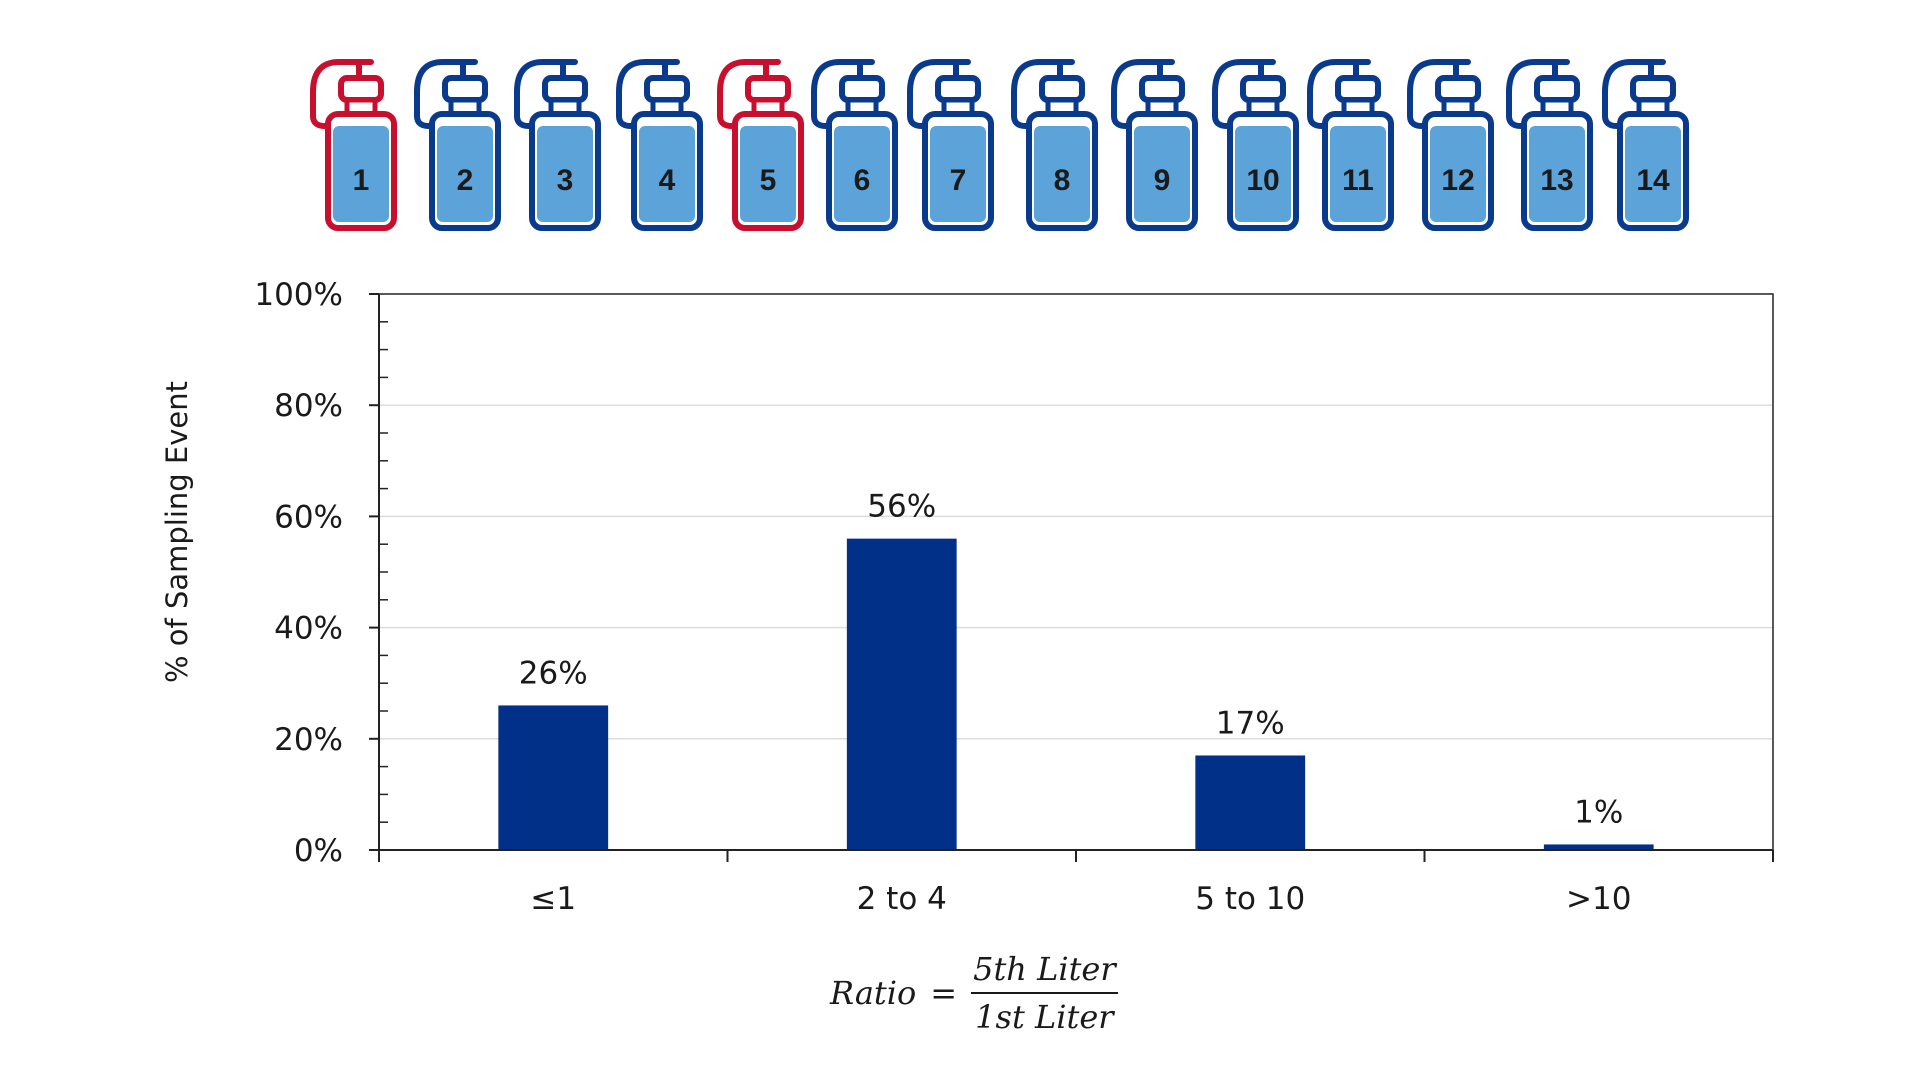 The image size is (1908, 1073). What do you see at coordinates (318, 851) in the screenshot?
I see `y-tick-label: 0%` at bounding box center [318, 851].